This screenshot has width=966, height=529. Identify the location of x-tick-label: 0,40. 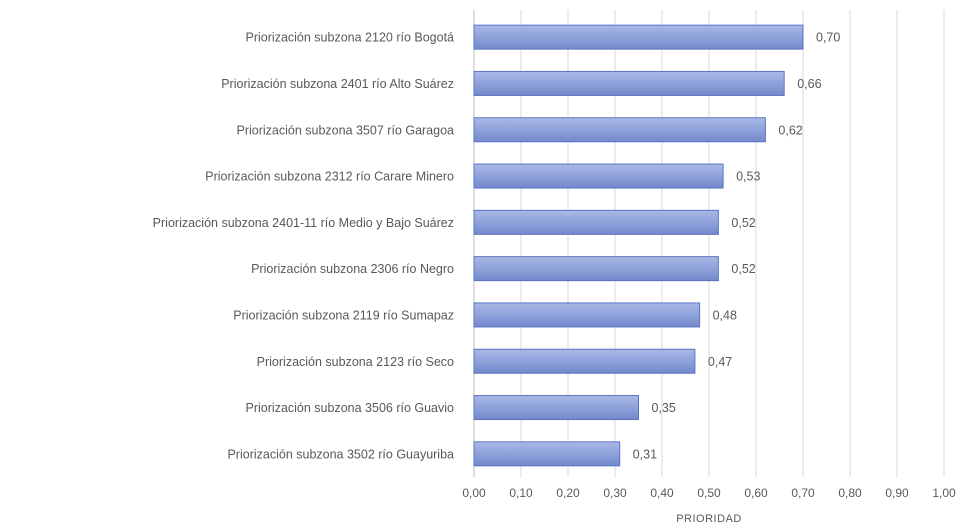
(662, 493).